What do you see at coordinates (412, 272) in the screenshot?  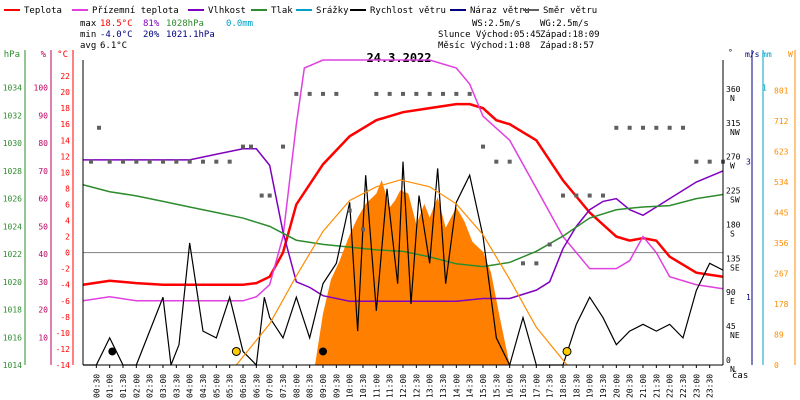 I see `solar-area` at bounding box center [412, 272].